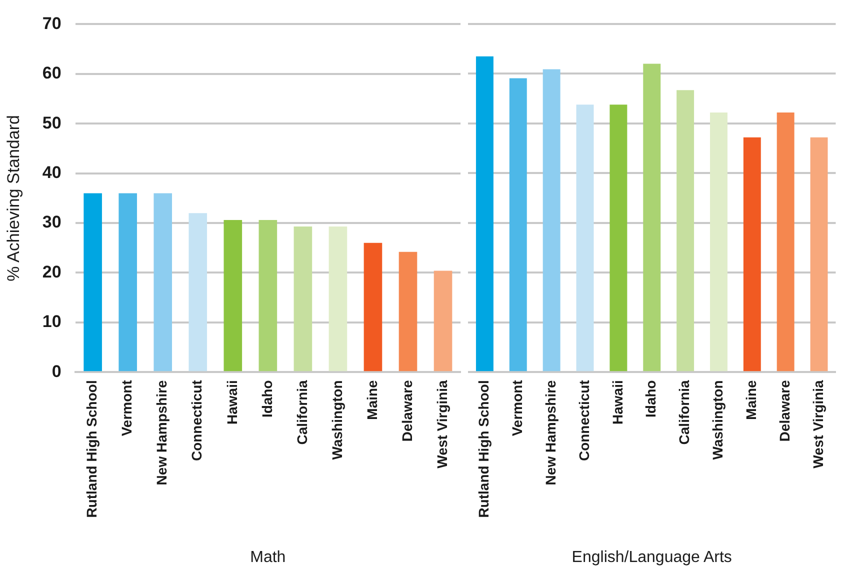 This screenshot has height=571, width=844. What do you see at coordinates (52, 23) in the screenshot?
I see `y-tick-label: 70` at bounding box center [52, 23].